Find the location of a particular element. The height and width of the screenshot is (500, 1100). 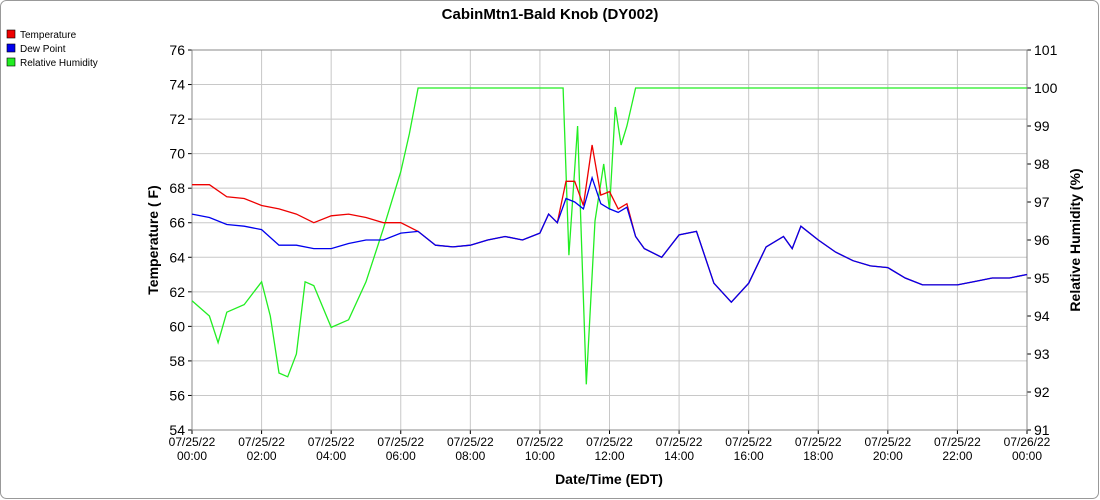

x-tick-label: 07/25/22 00:00 is located at coordinates (192, 449).